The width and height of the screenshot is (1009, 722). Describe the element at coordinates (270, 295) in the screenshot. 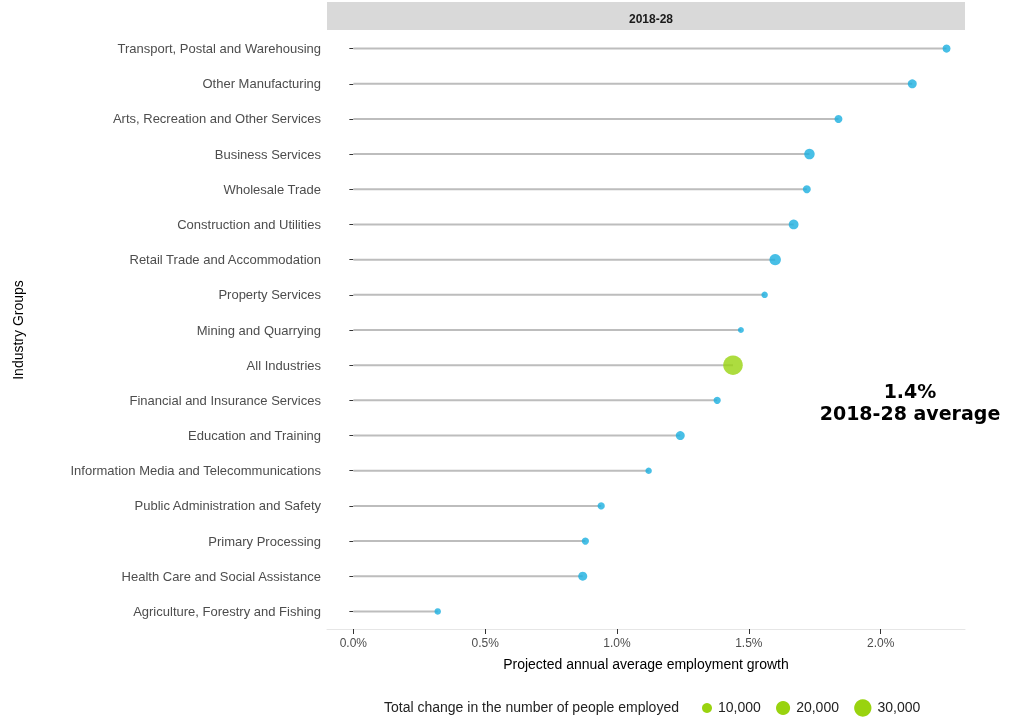

I see `y-tick-label: Property Services` at that location.